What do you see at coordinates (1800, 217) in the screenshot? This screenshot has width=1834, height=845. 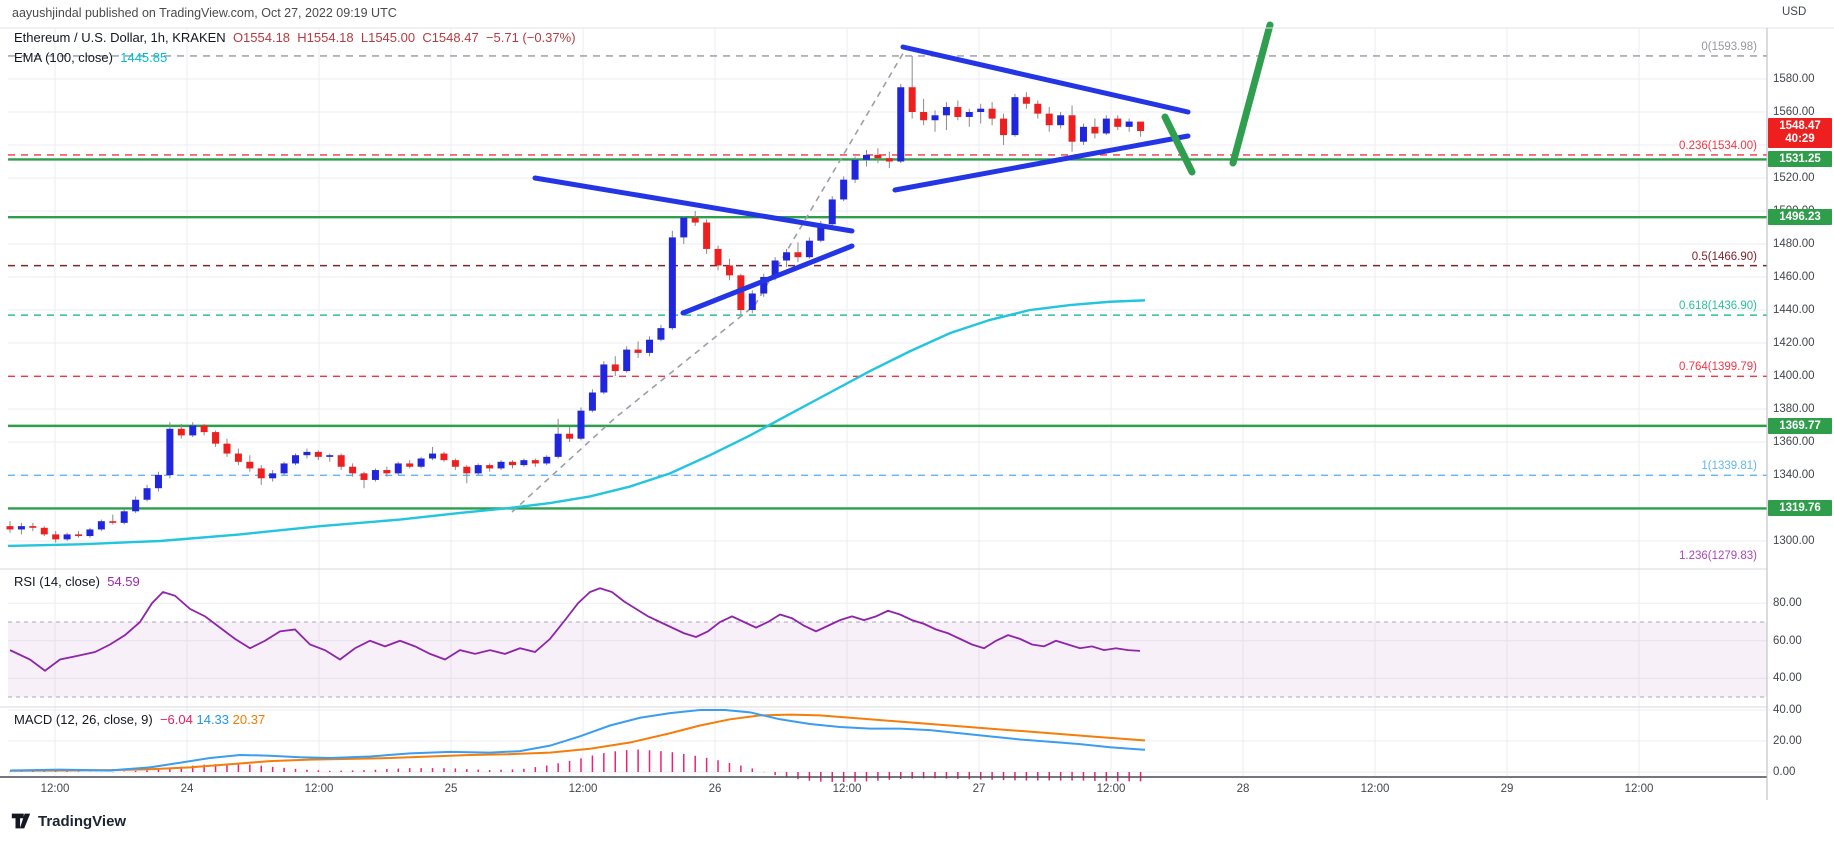 I see `support-resistance-badge: 1496.23` at bounding box center [1800, 217].